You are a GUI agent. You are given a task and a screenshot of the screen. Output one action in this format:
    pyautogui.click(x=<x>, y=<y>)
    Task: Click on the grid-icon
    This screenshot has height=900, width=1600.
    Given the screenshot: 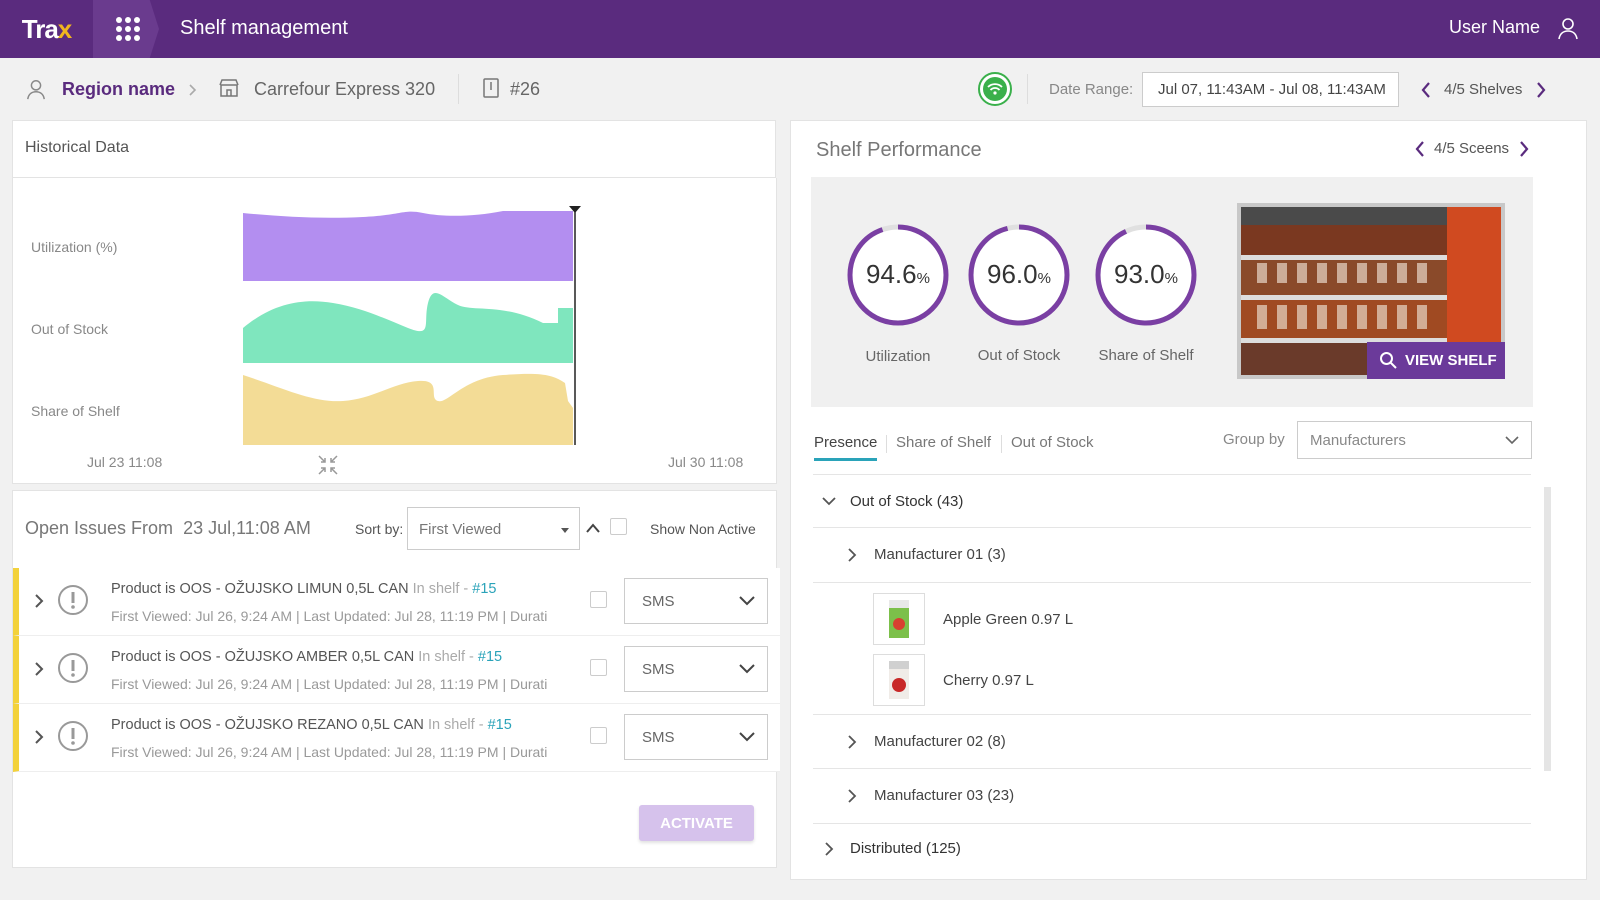 What is the action you would take?
    pyautogui.click(x=128, y=29)
    